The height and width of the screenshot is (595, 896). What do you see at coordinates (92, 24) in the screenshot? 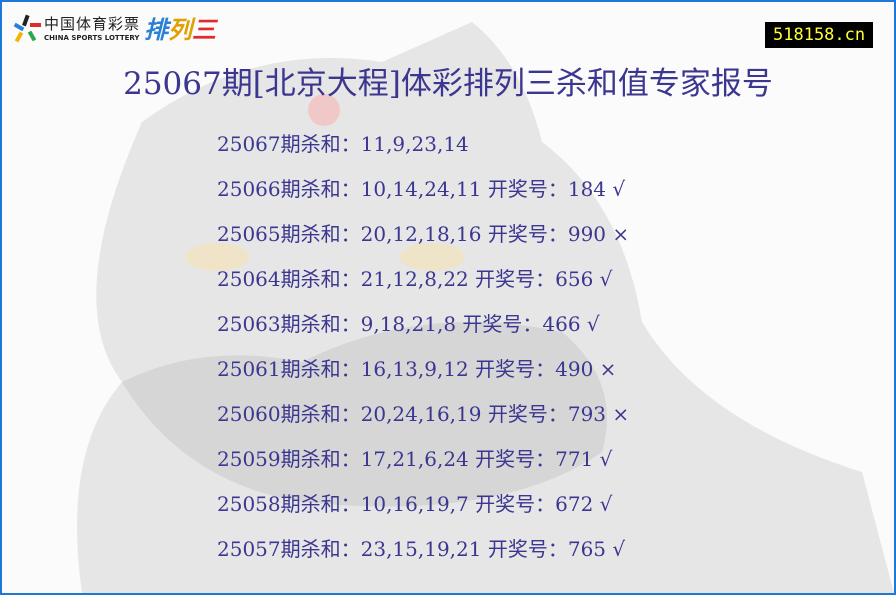
I see `logo-chinese-text: 中国体育彩票` at bounding box center [92, 24].